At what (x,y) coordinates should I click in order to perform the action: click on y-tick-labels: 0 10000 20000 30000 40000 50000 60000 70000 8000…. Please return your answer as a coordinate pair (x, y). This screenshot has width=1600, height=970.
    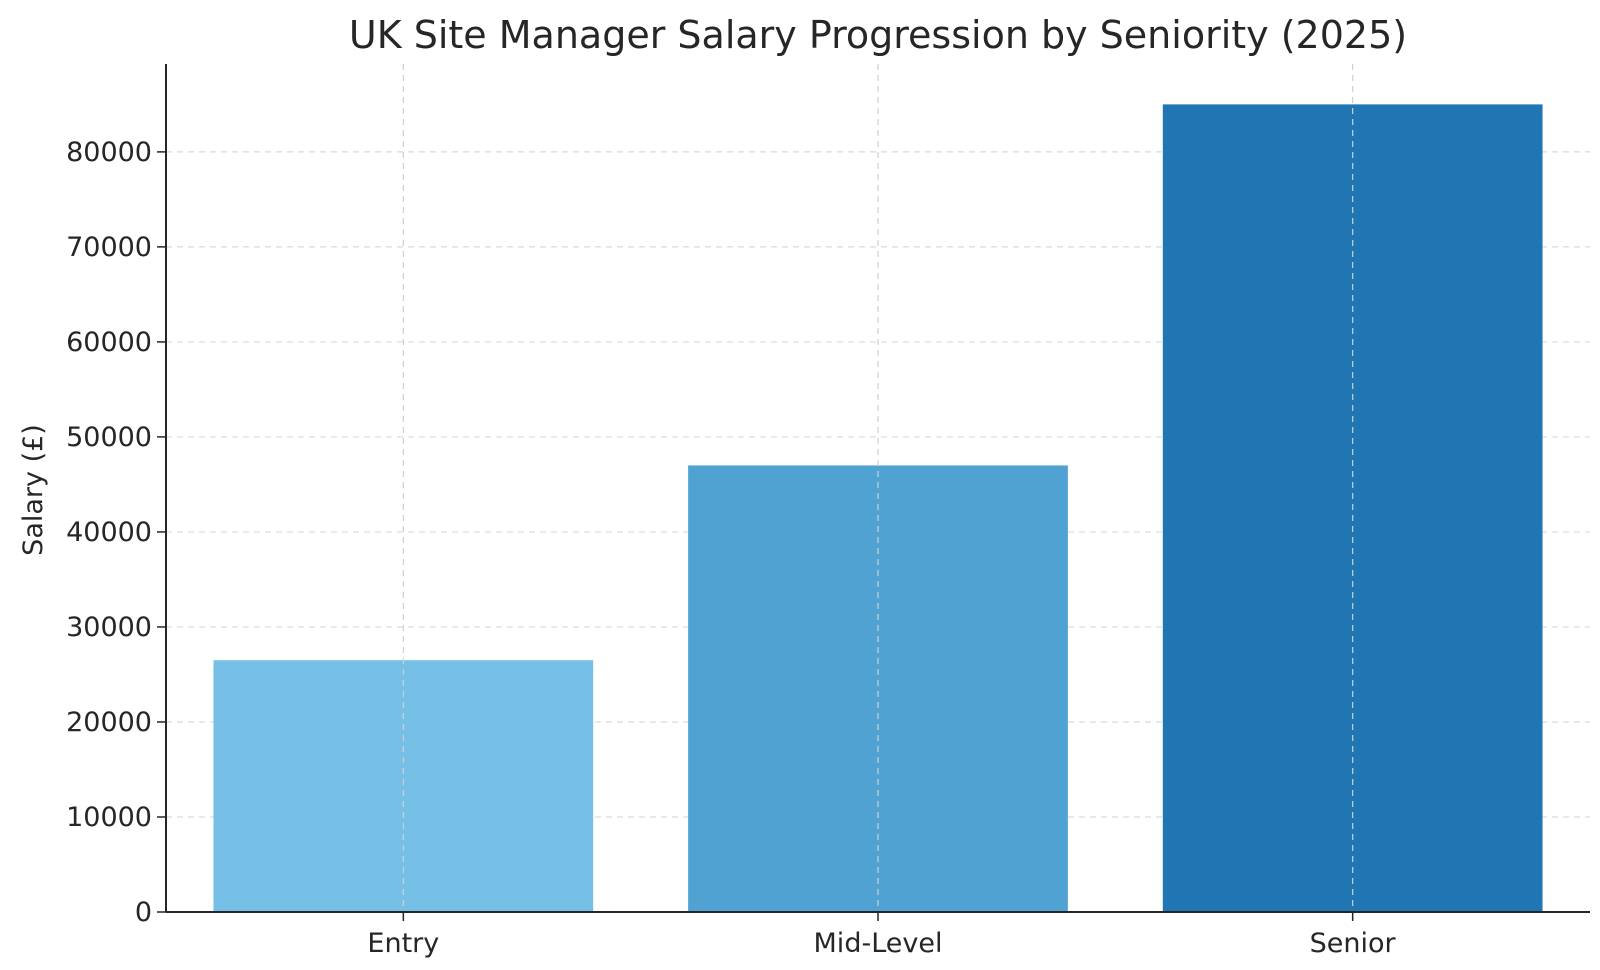
    Looking at the image, I should click on (109, 532).